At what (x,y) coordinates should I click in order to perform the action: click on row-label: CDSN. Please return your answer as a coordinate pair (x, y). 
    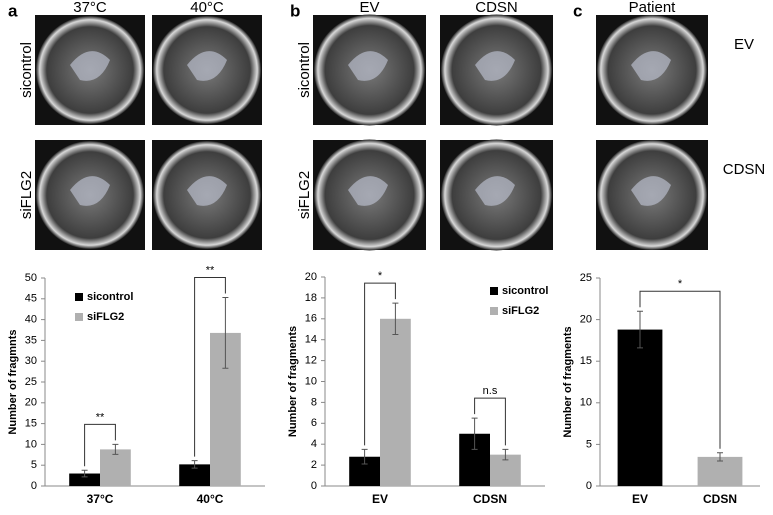
    Looking at the image, I should click on (744, 169).